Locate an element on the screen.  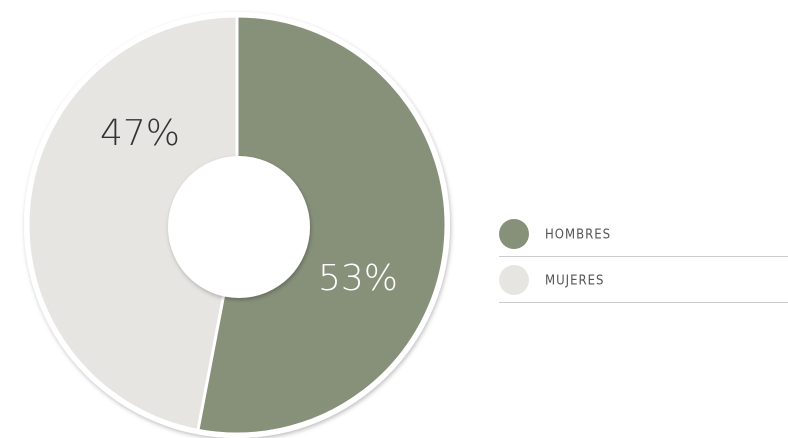
legend: HOMBRES MUJERES is located at coordinates (643, 261).